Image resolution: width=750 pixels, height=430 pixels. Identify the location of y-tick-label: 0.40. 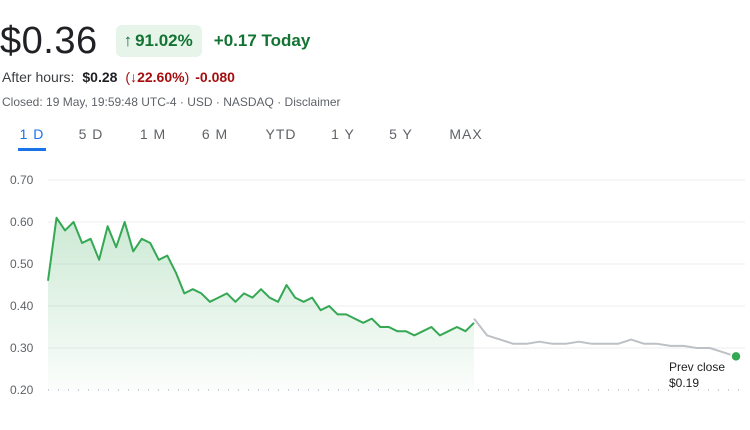
(22, 306).